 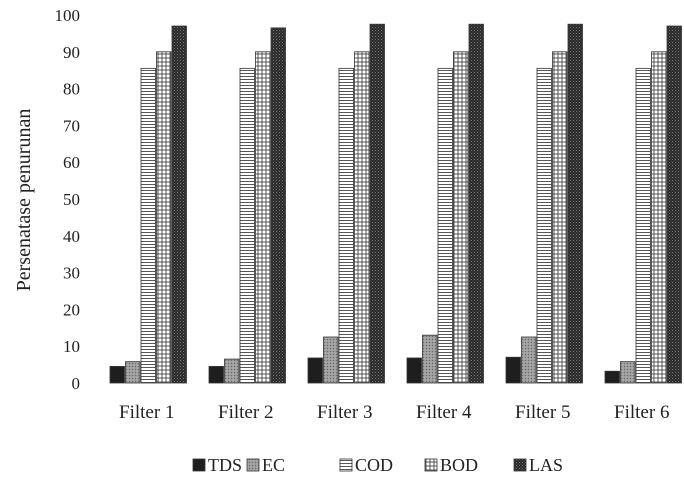 What do you see at coordinates (71, 236) in the screenshot?
I see `y-tick-label: 40` at bounding box center [71, 236].